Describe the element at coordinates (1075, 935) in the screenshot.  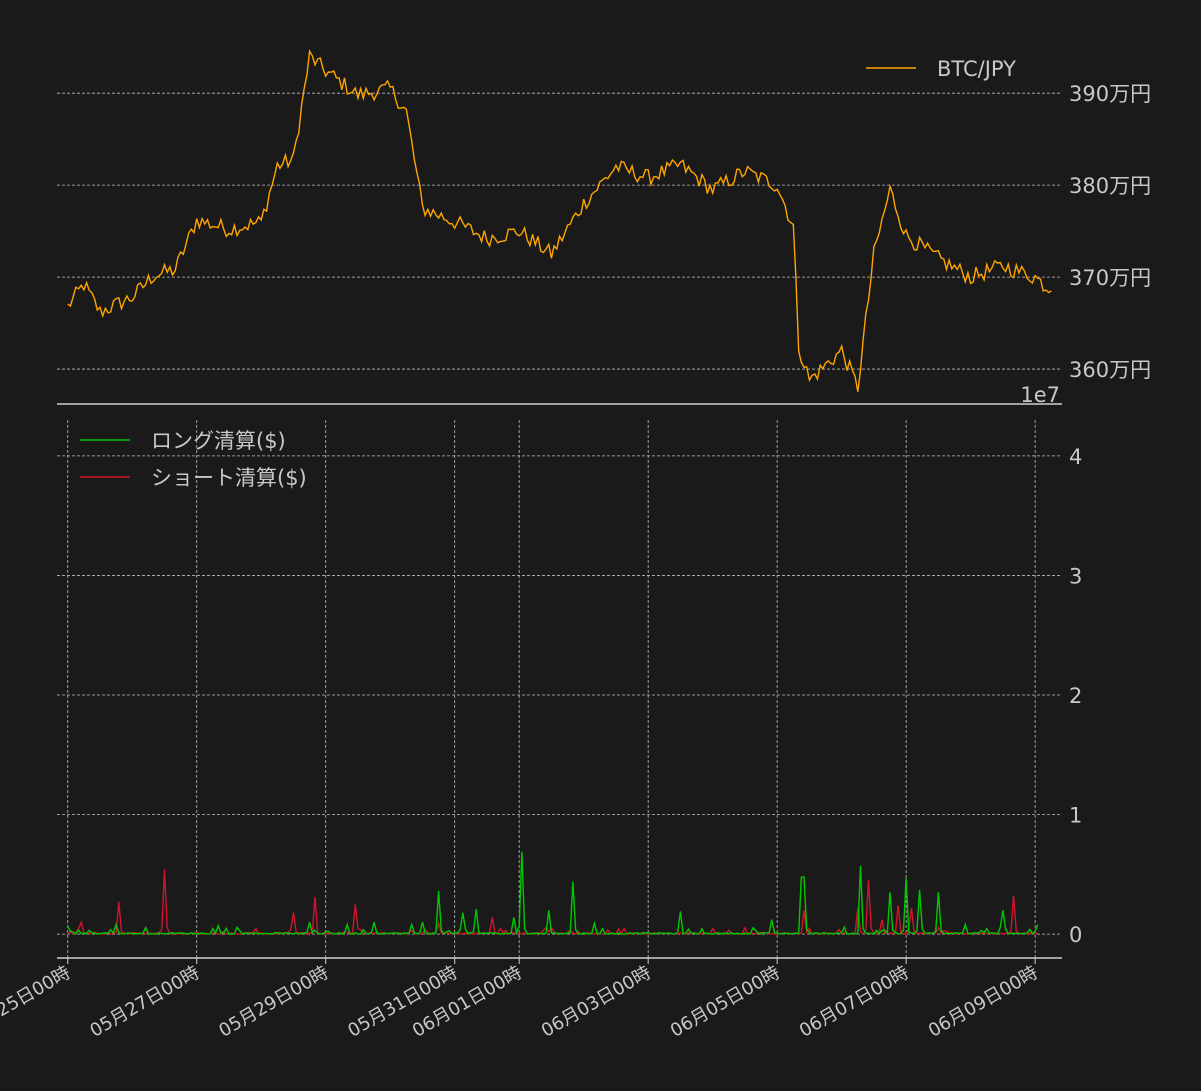
I see `liquidation-y-tick-label: 0` at that location.